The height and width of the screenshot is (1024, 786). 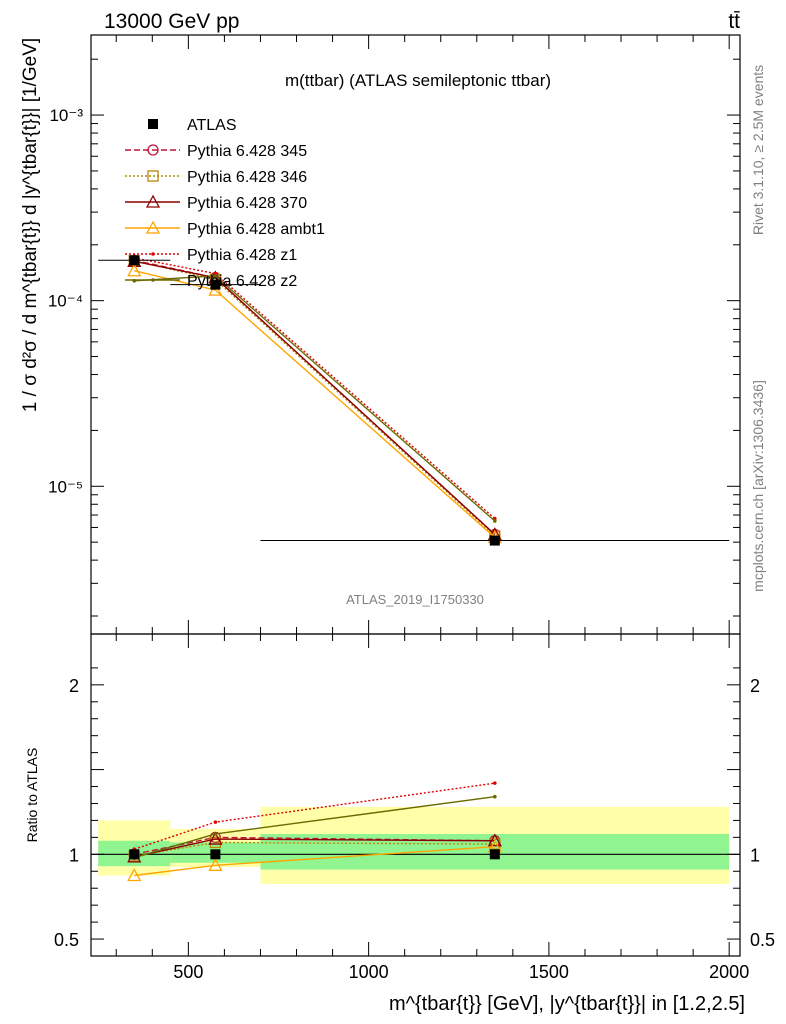 What do you see at coordinates (242, 281) in the screenshot?
I see `legend-label: Pythia 6.428 z2` at bounding box center [242, 281].